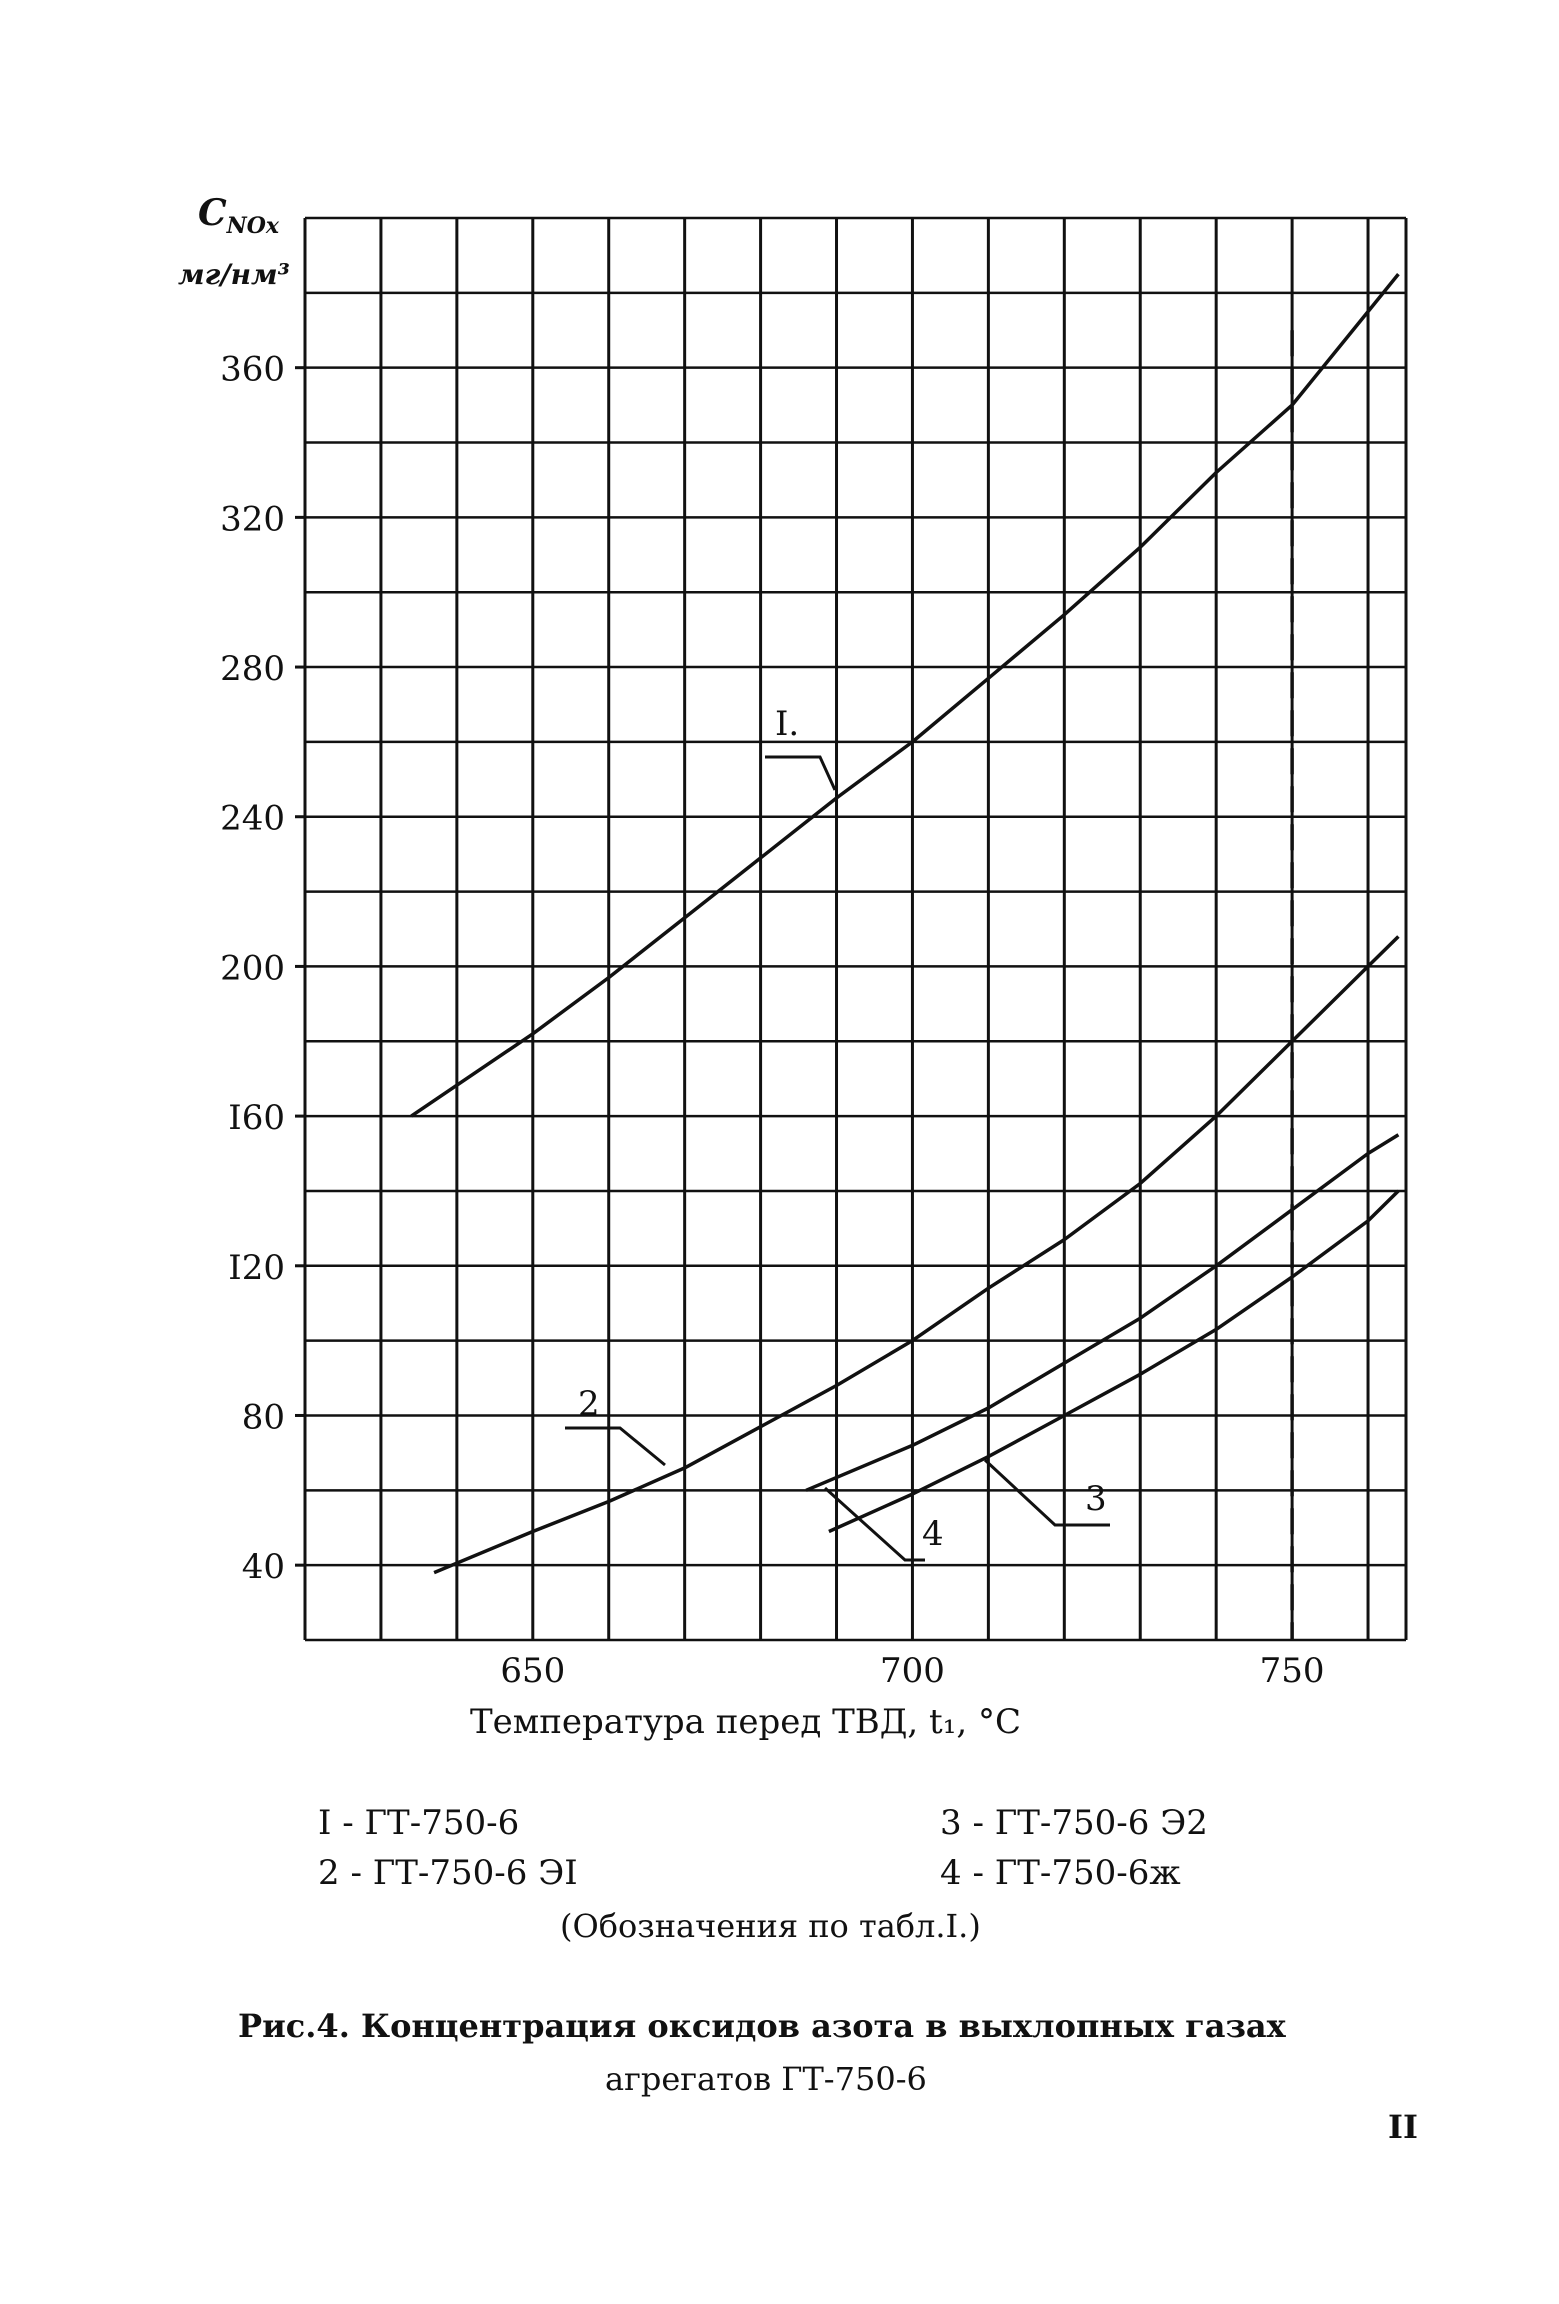 The image size is (1559, 2304). What do you see at coordinates (252, 669) in the screenshot?
I see `y-tick-label: 280` at bounding box center [252, 669].